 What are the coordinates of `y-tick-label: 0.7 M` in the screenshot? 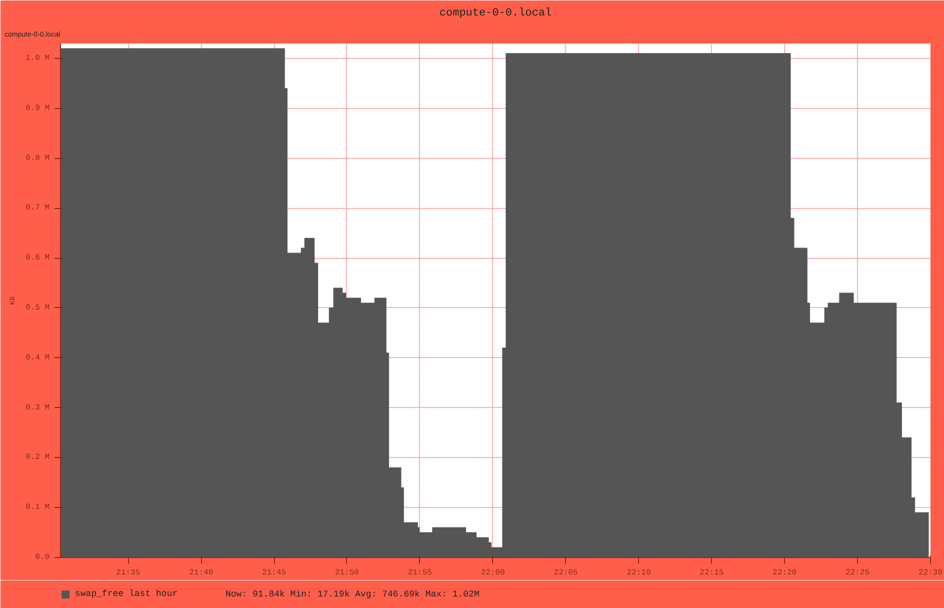 It's located at (37, 208).